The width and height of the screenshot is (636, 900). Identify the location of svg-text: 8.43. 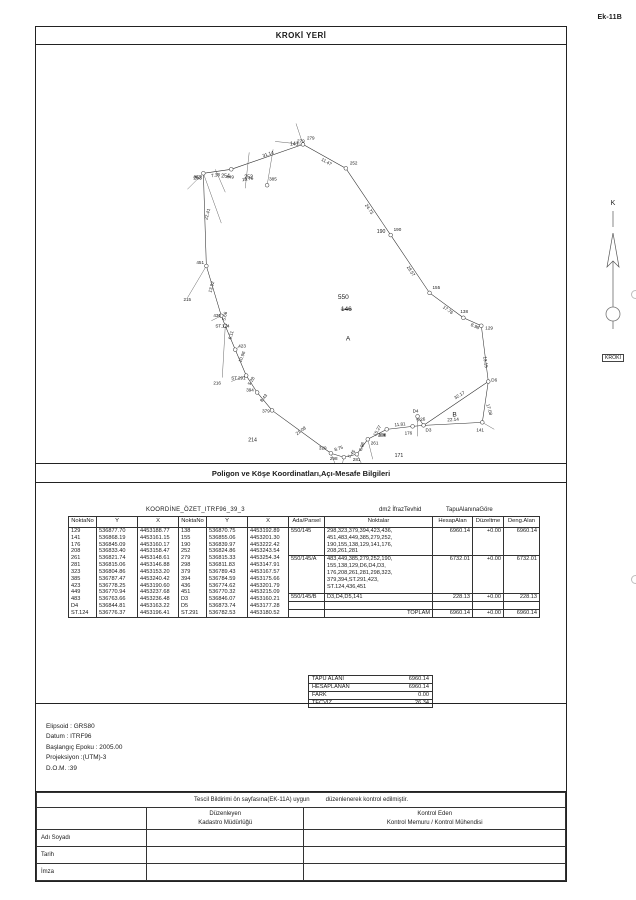
(264, 398).